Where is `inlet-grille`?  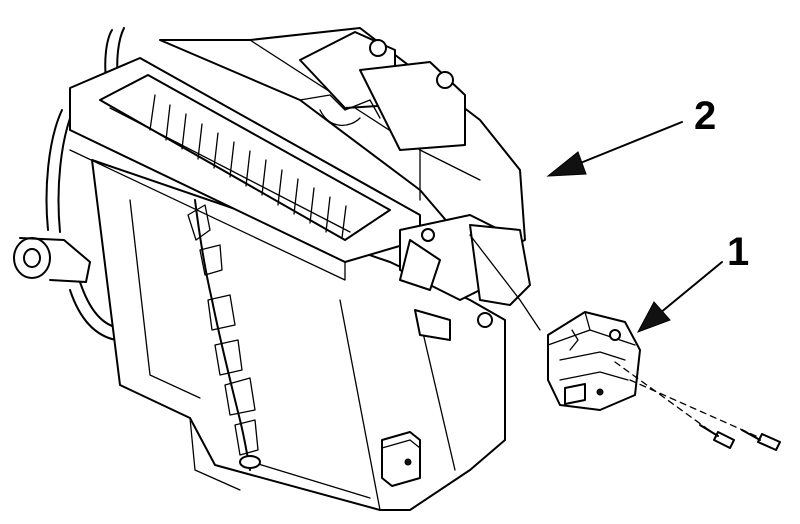
inlet-grille is located at coordinates (248, 166).